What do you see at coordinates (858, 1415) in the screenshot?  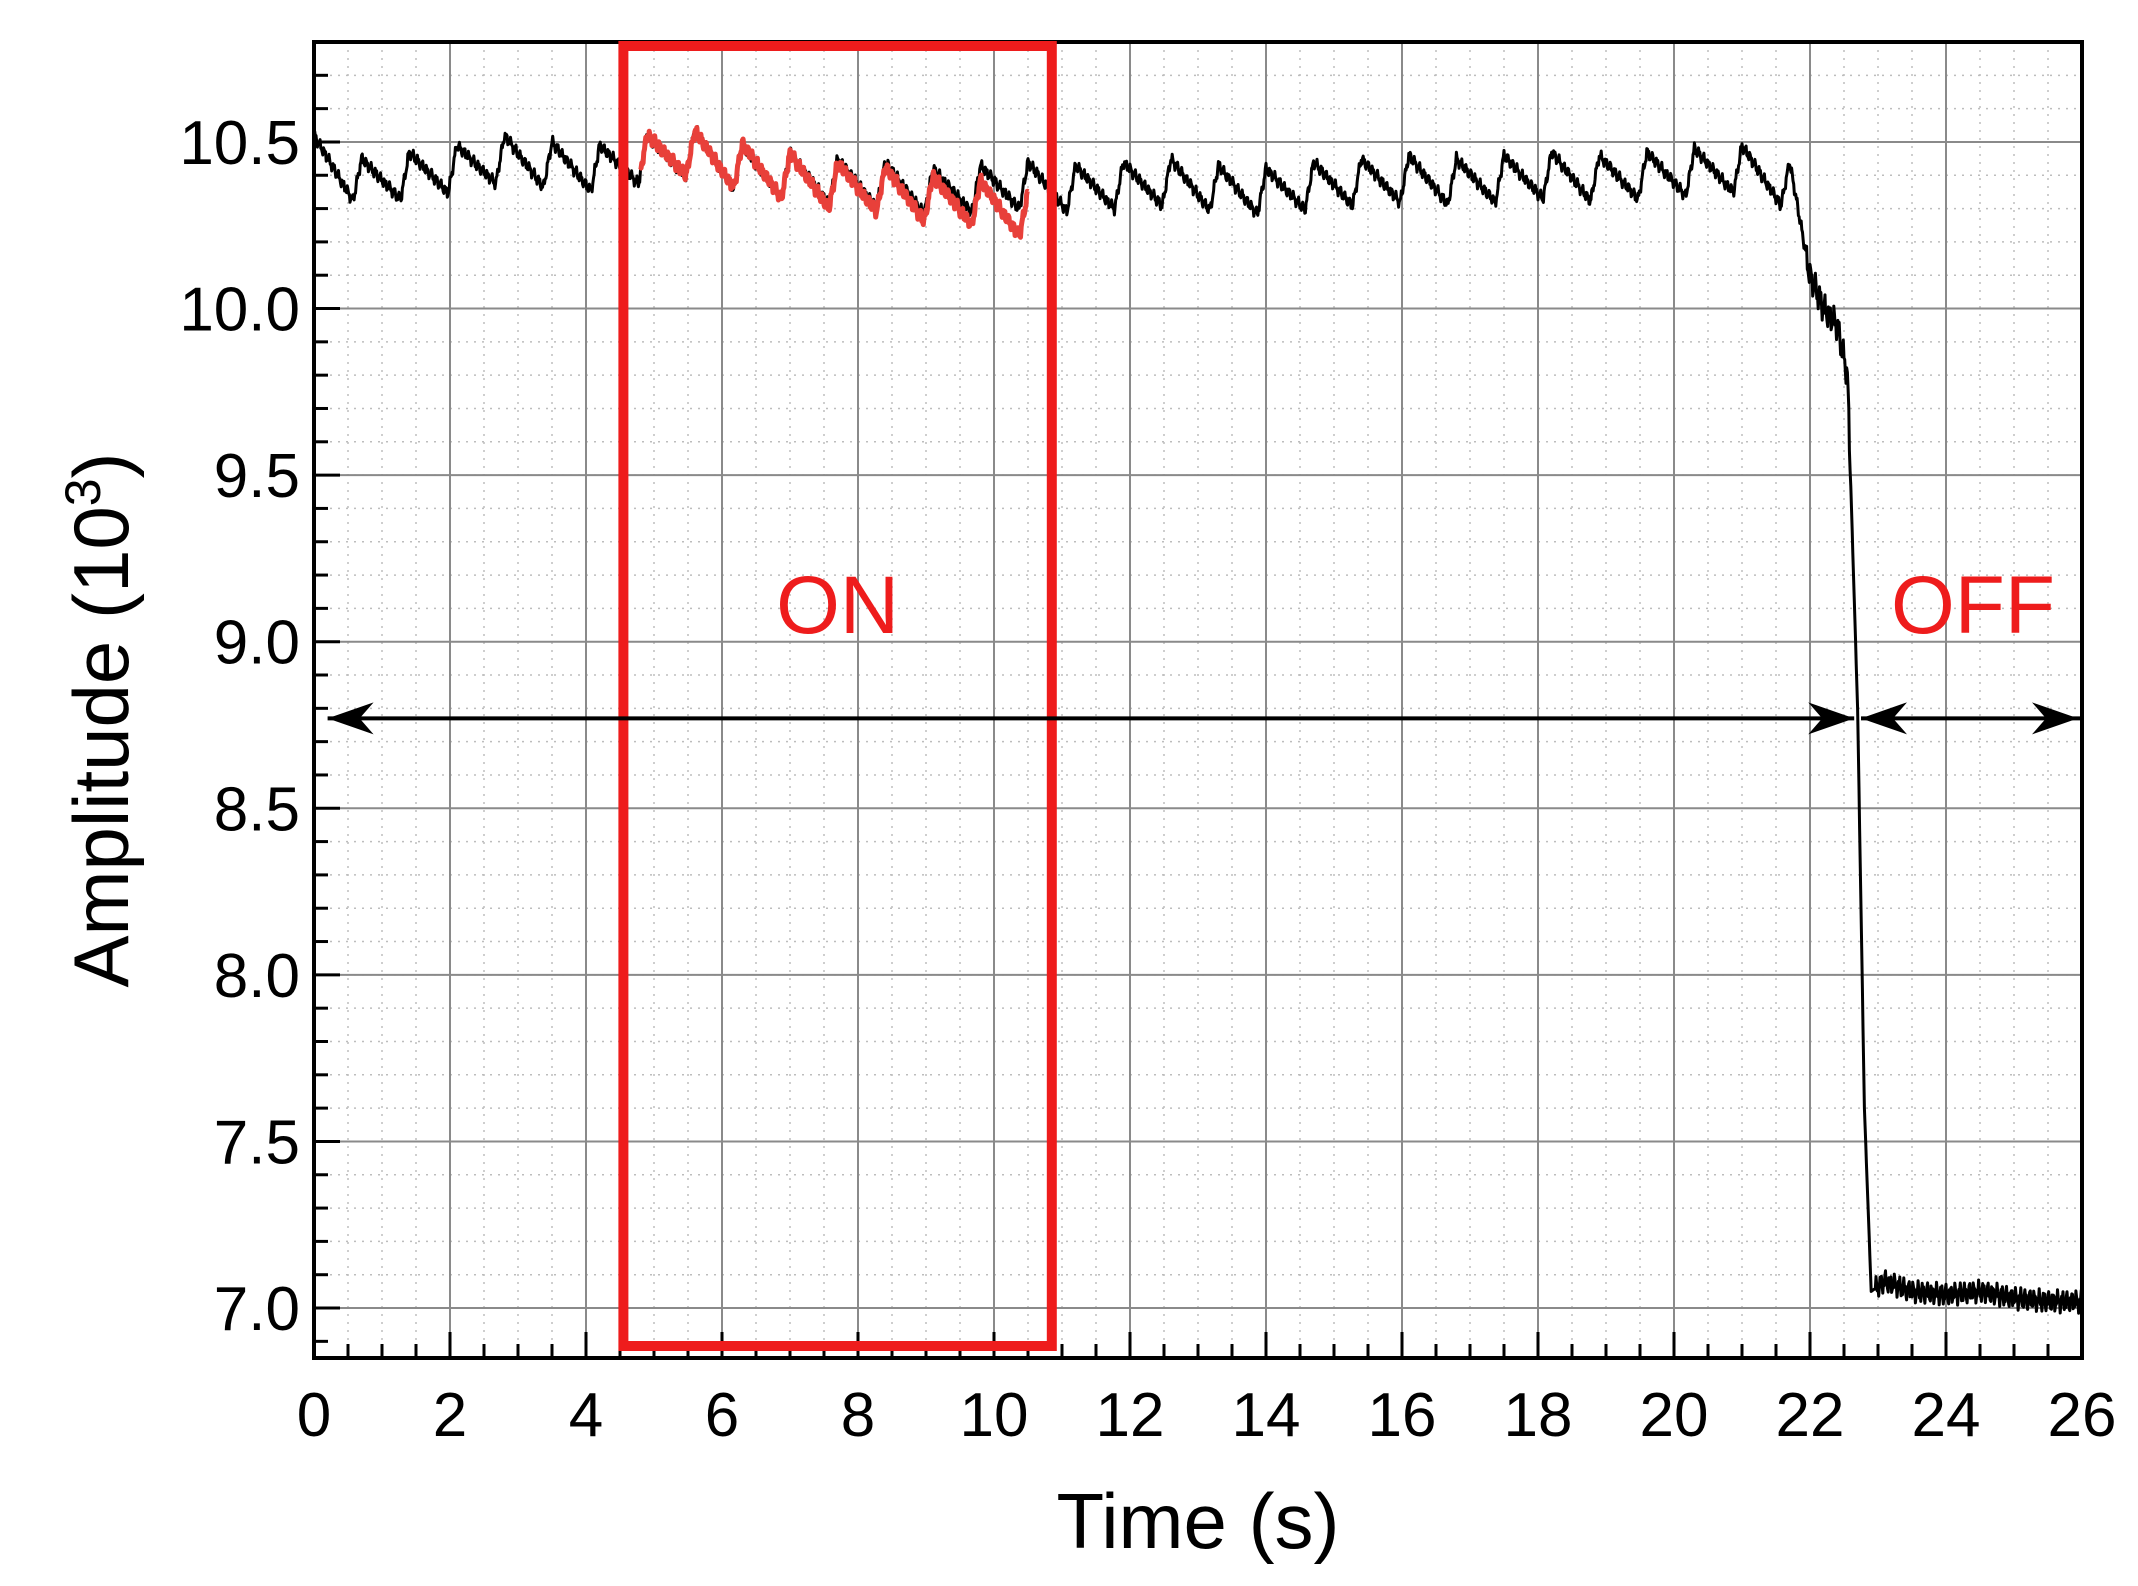 I see `x-tick-label: 8` at bounding box center [858, 1415].